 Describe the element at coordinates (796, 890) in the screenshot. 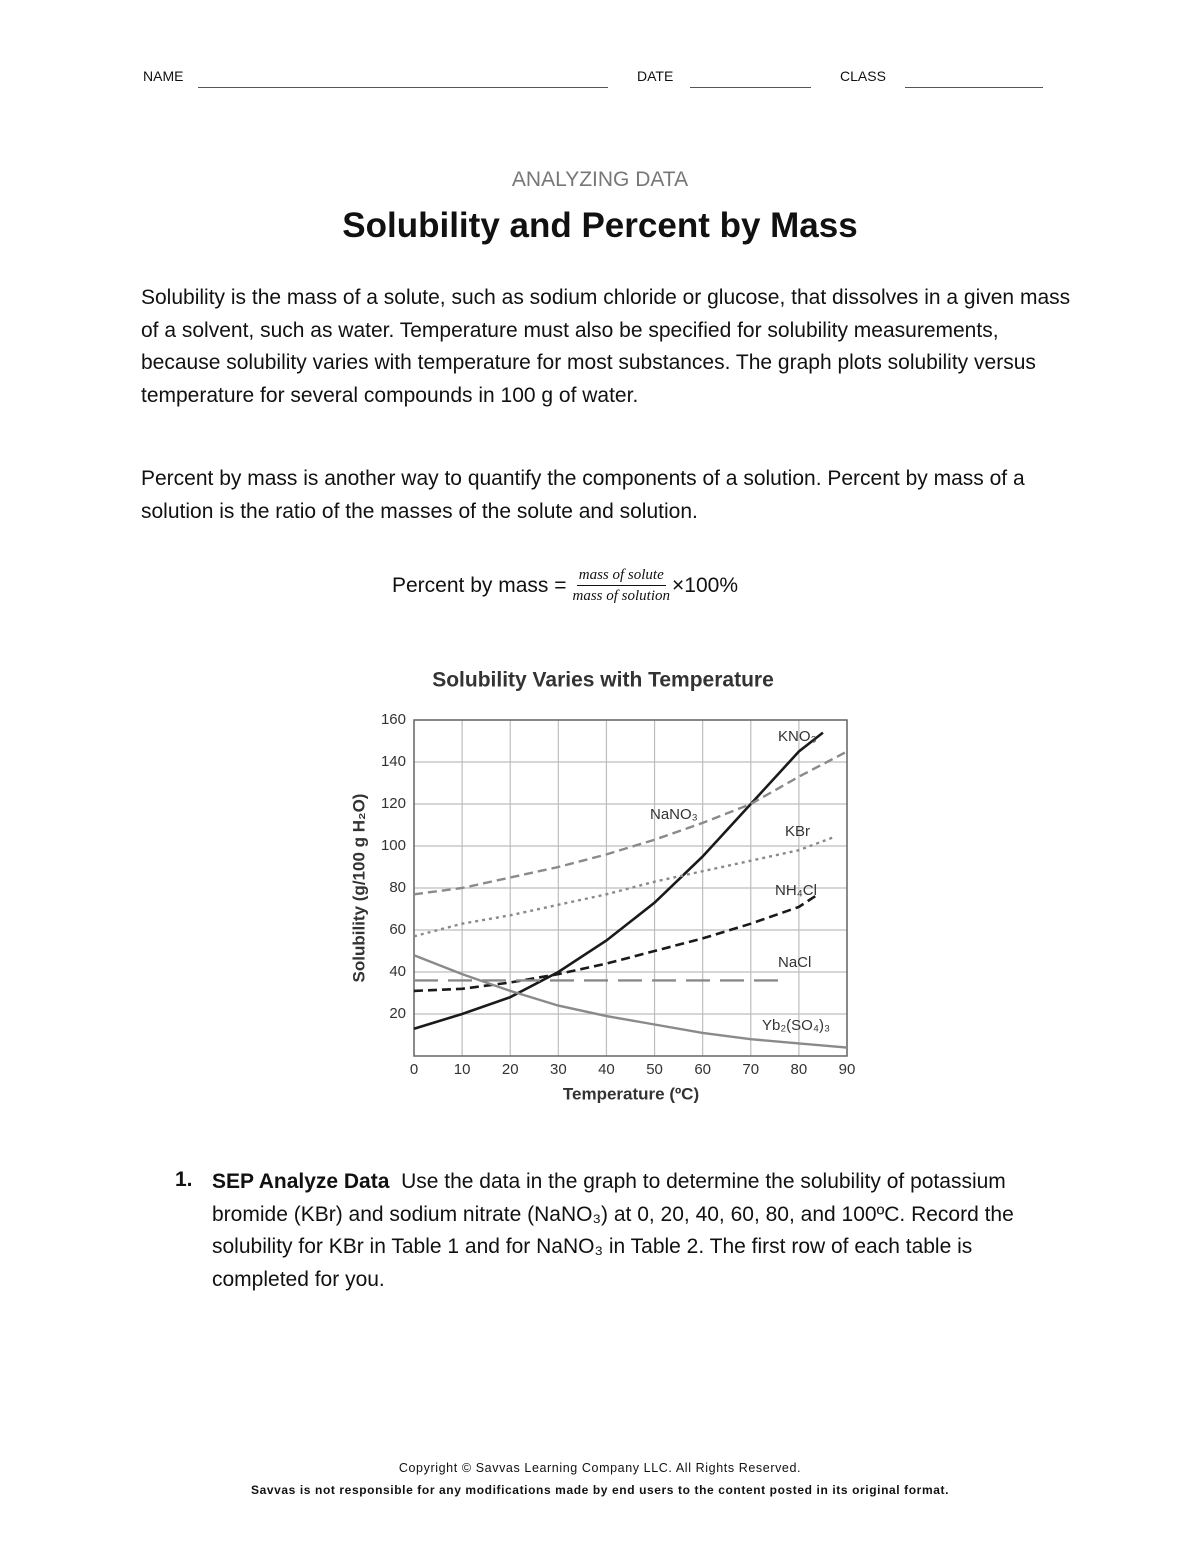

I see `series-label: NH₄Cl` at that location.